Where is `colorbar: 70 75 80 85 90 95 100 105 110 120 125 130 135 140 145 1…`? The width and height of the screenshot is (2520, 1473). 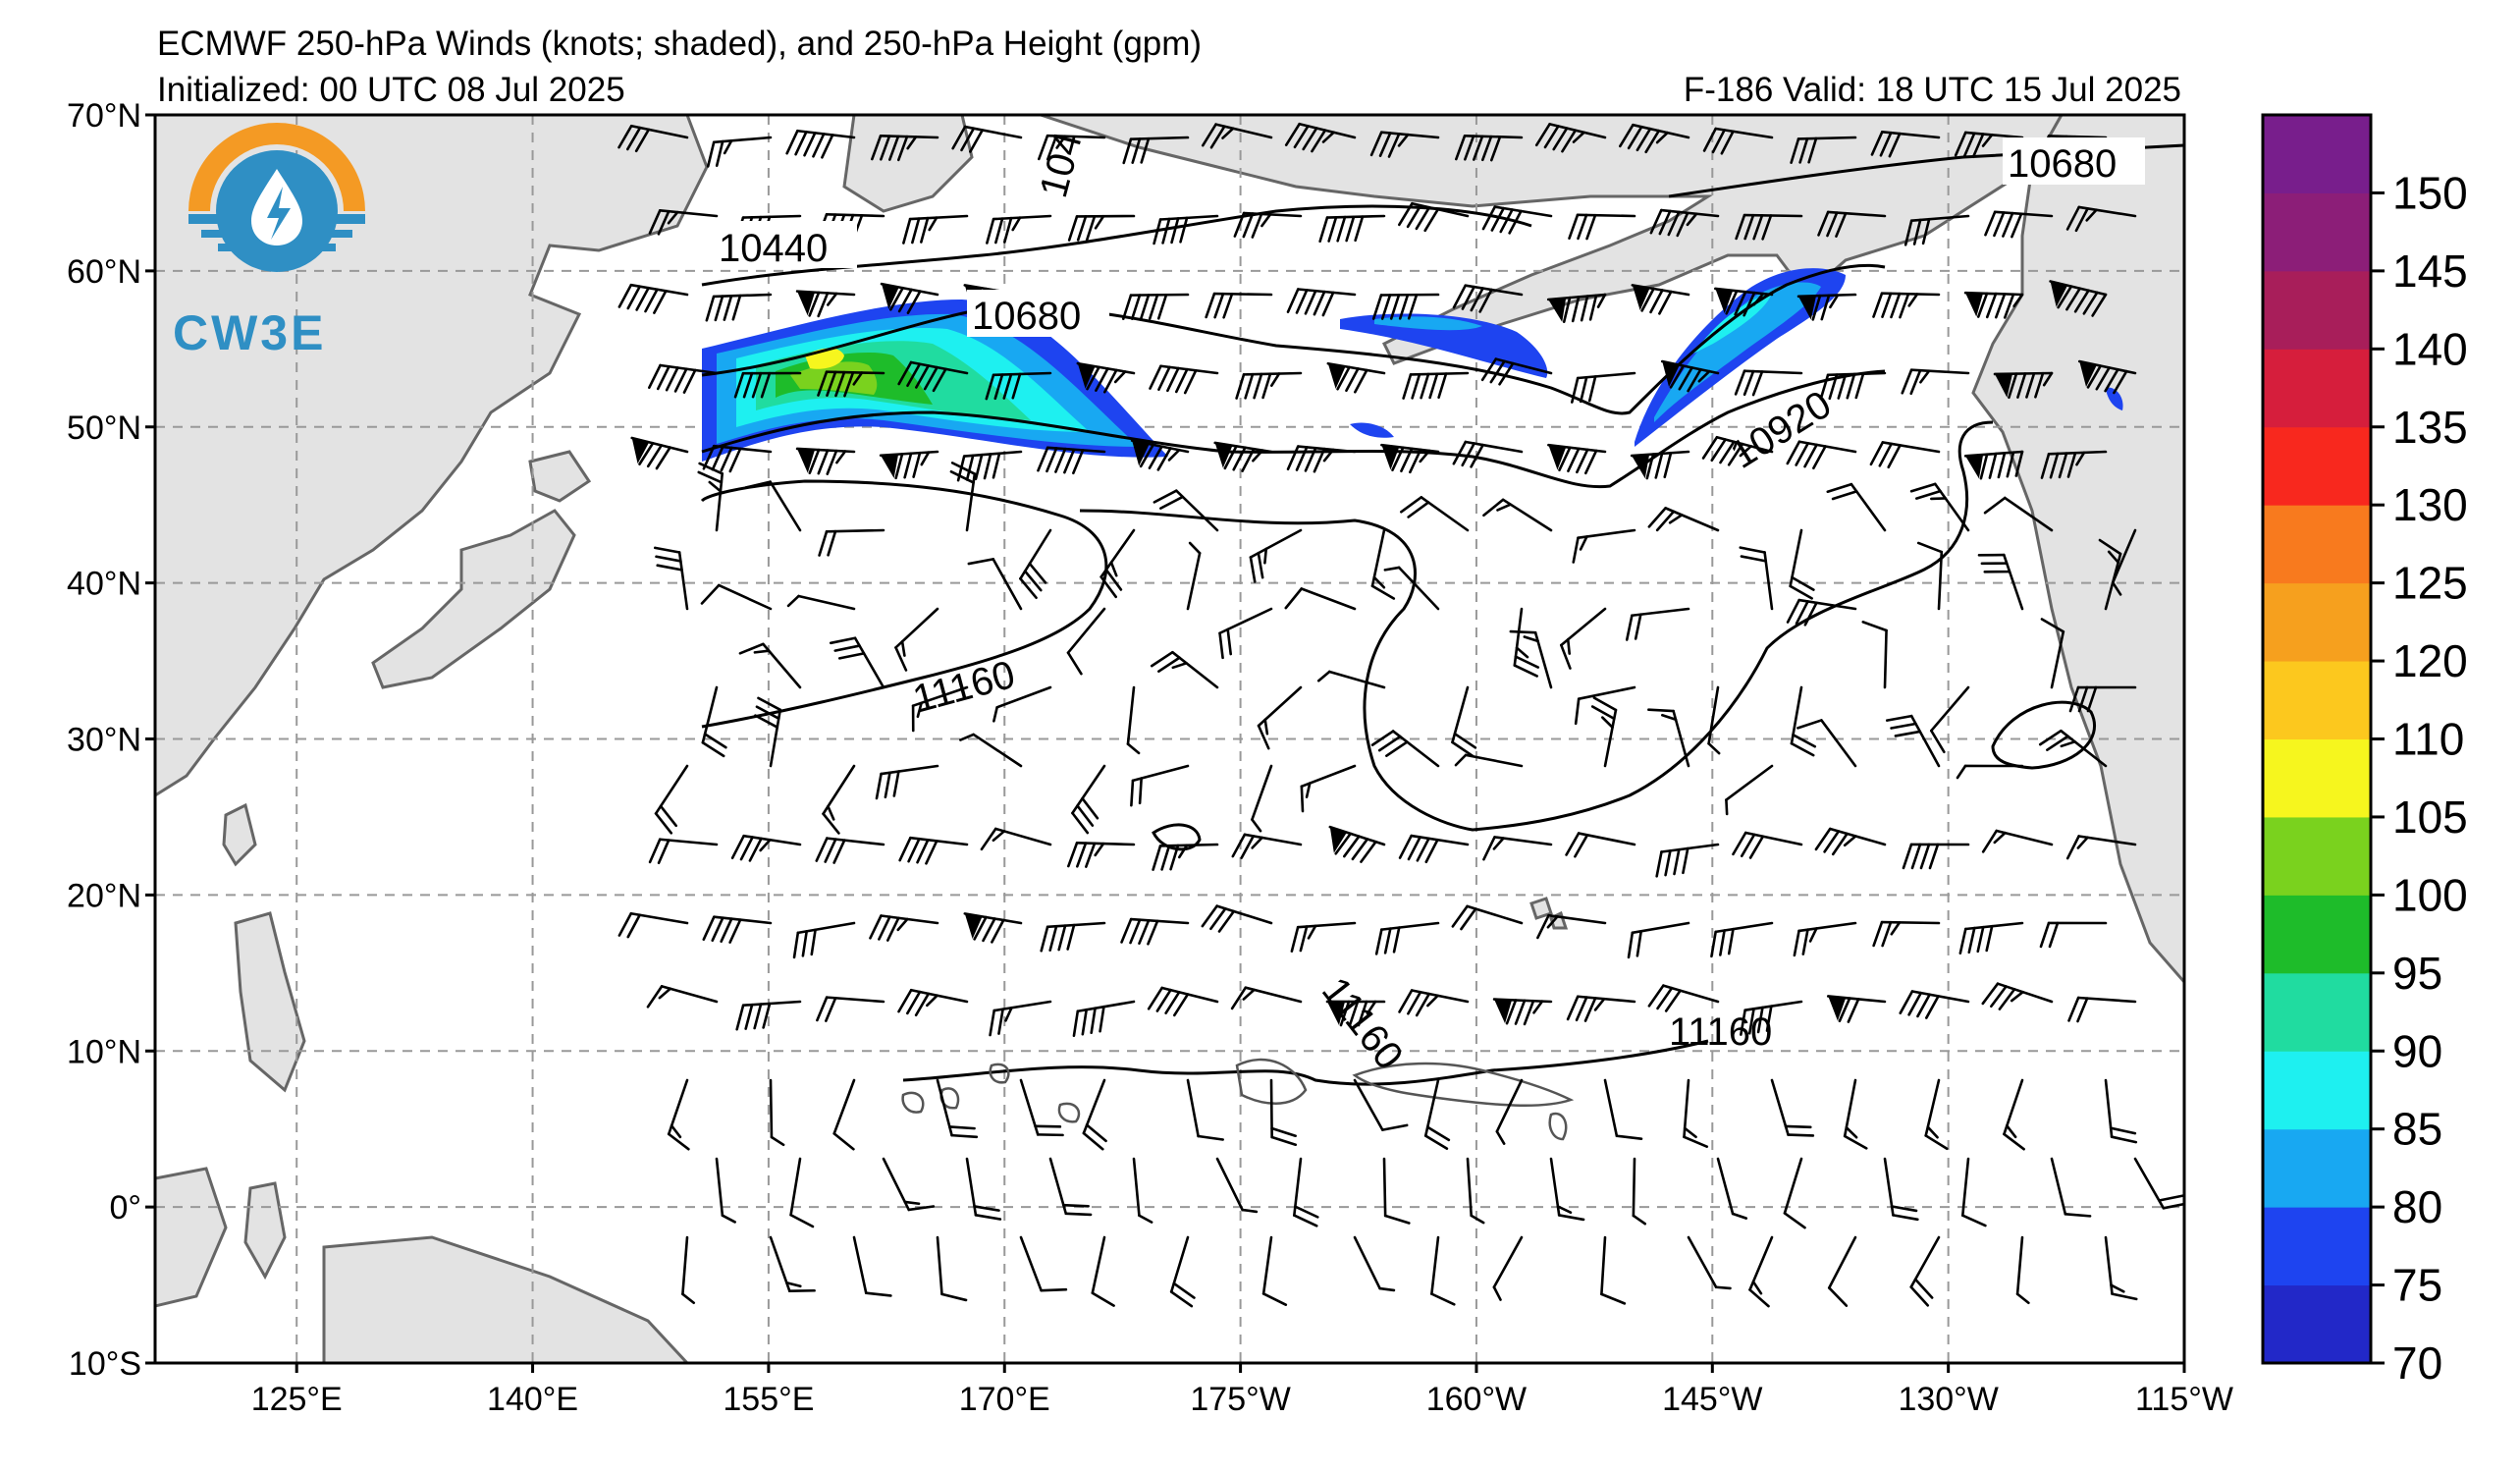
colorbar: 70 75 80 85 90 95 100 105 110 120 125 130 135 140 145 1… is located at coordinates (2364, 751).